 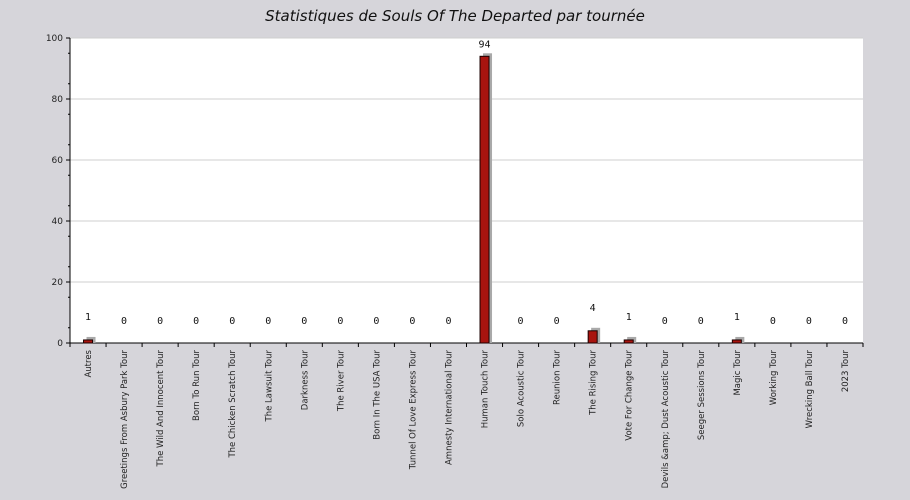 What do you see at coordinates (773, 321) in the screenshot?
I see `data-label-19: 0` at bounding box center [773, 321].